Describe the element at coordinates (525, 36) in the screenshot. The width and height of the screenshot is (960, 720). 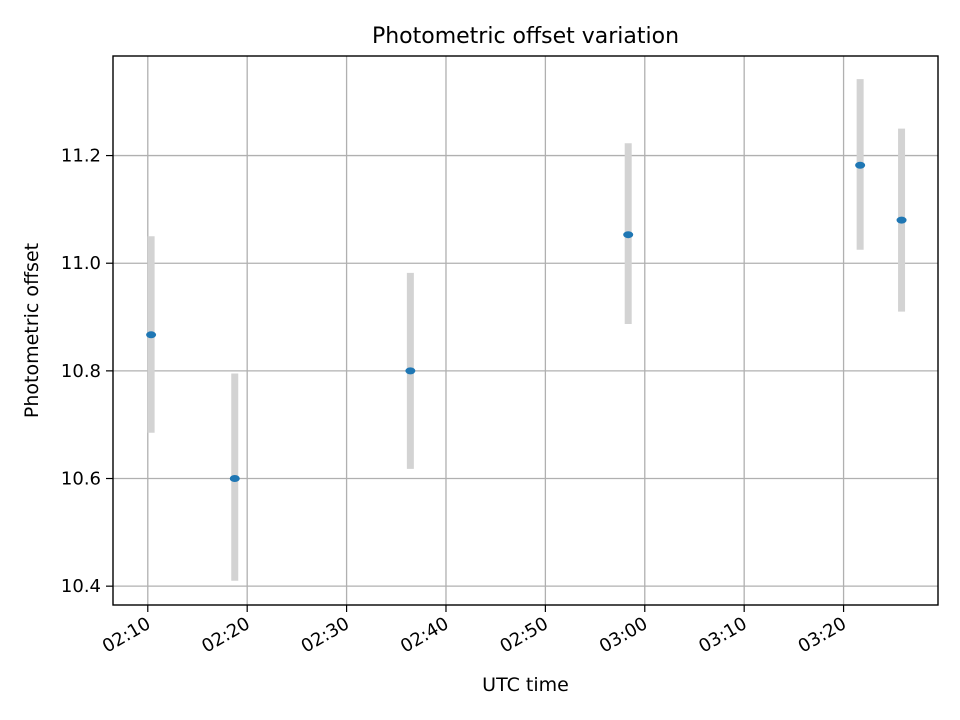
I see `chart-title: Photometric offset variation` at that location.